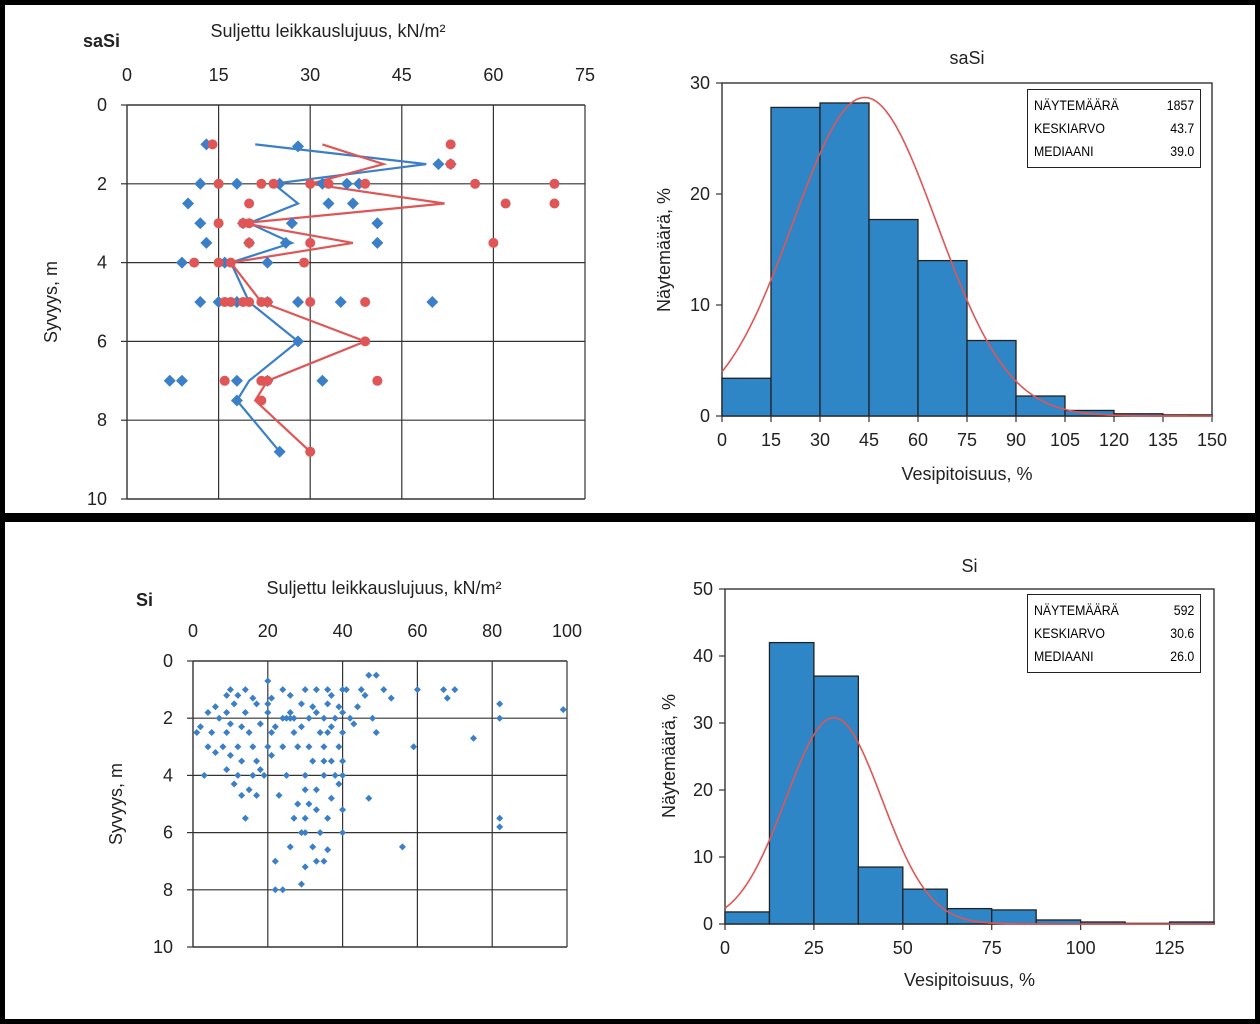 The width and height of the screenshot is (1260, 1024). Describe the element at coordinates (1065, 440) in the screenshot. I see `x-tick-label: 105` at that location.